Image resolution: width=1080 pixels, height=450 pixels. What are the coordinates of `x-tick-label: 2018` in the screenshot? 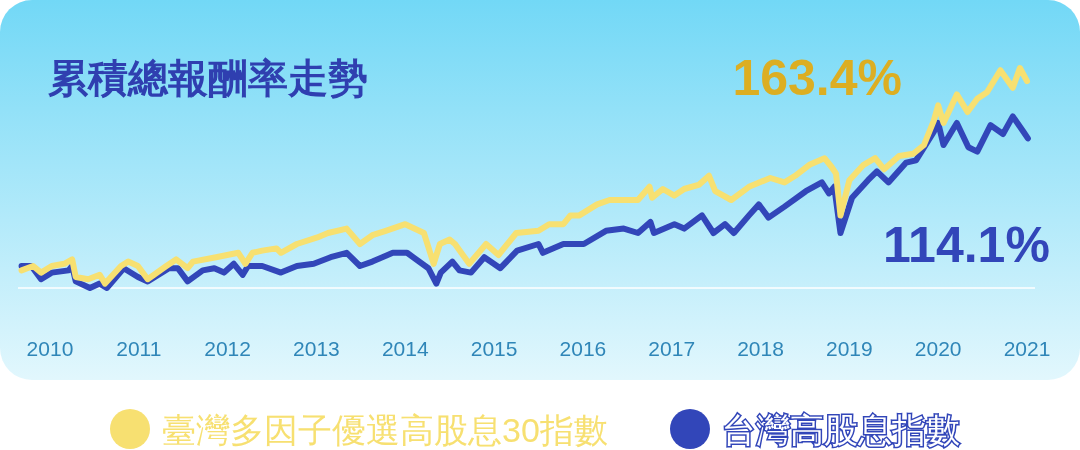 It's located at (760, 348).